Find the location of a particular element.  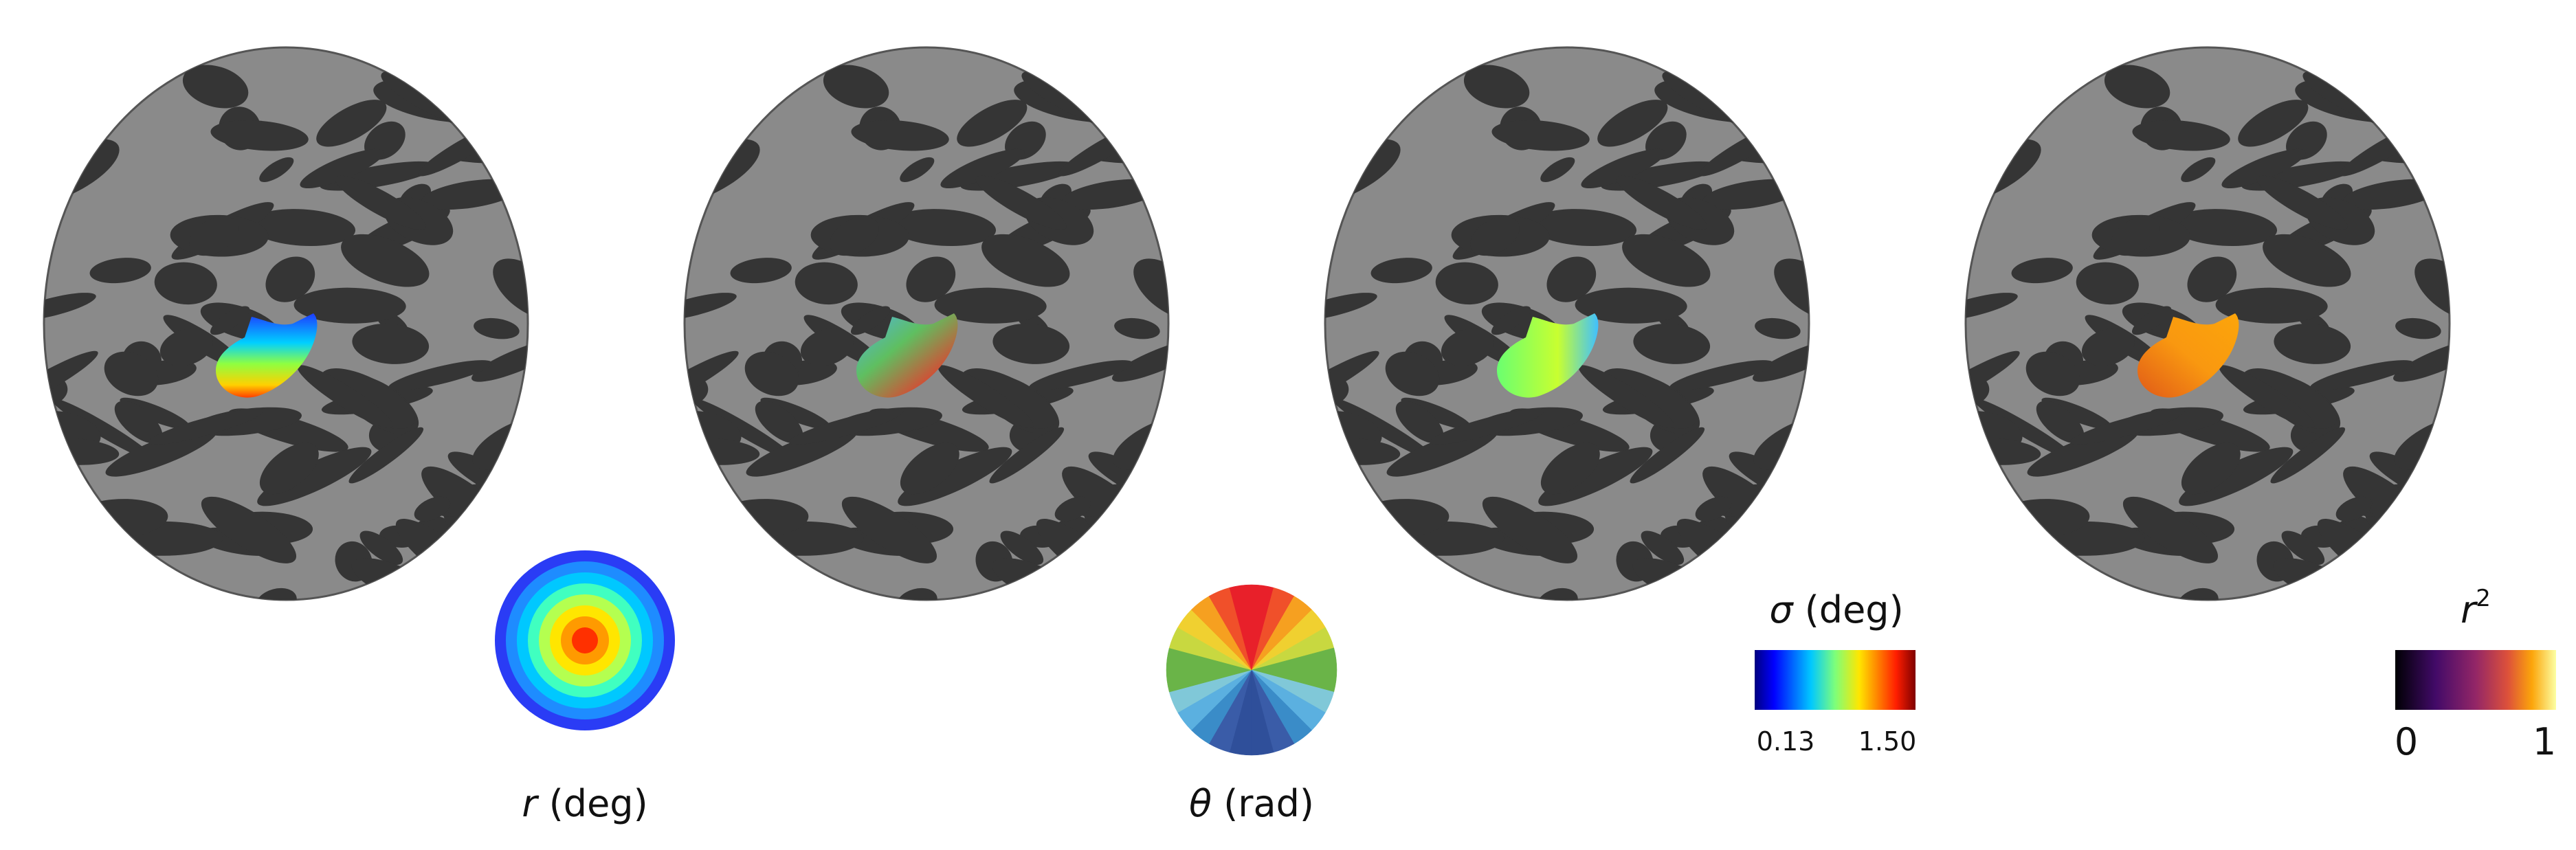

r2-label: r2 is located at coordinates (2476, 608).